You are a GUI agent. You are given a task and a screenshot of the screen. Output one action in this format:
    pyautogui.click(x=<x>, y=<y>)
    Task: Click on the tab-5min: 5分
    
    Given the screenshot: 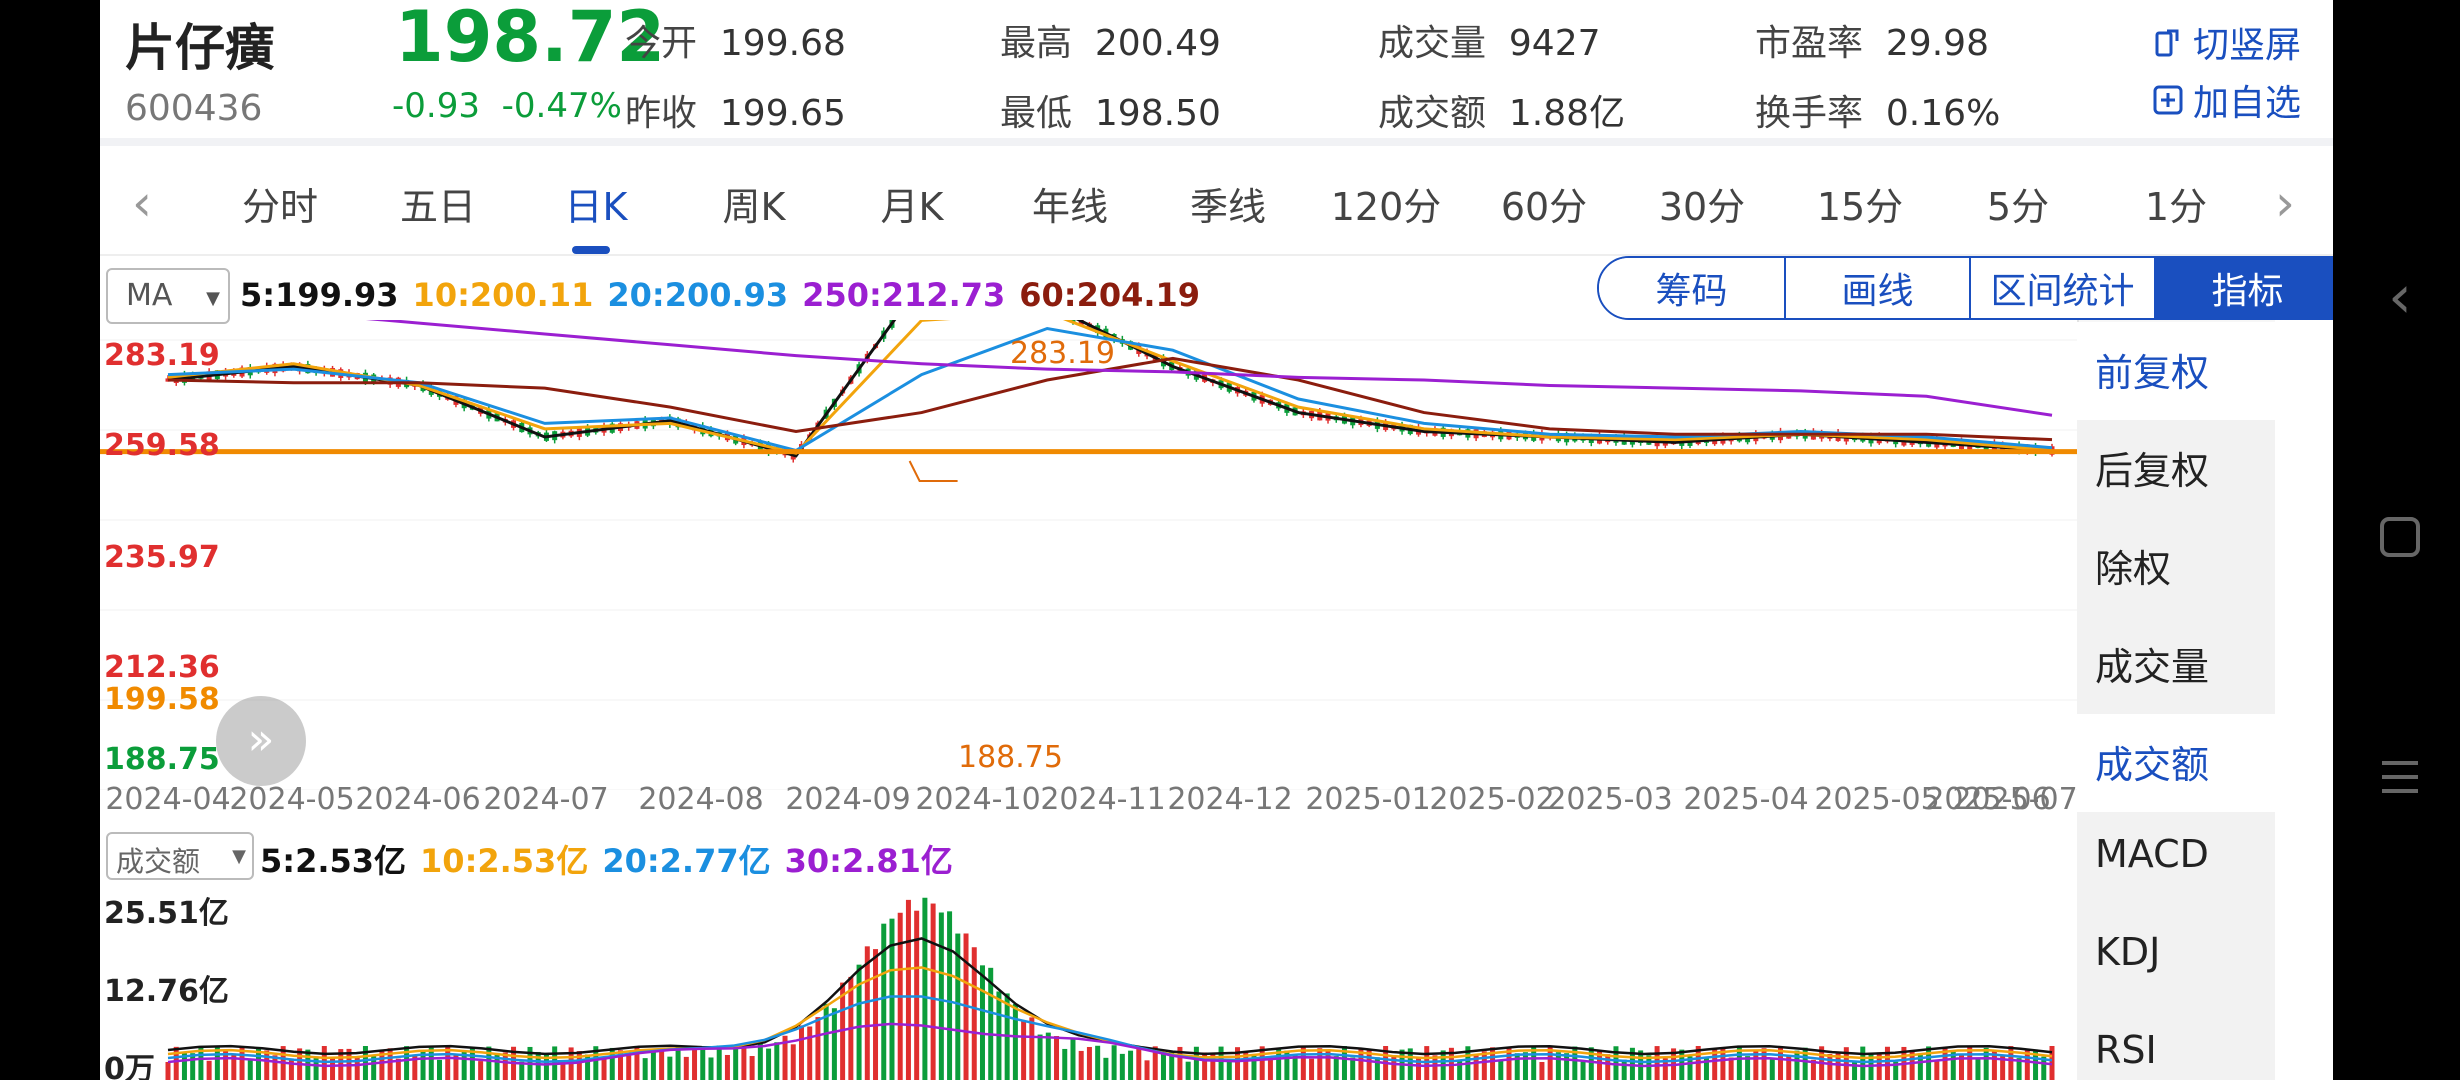 What is the action you would take?
    pyautogui.click(x=2018, y=207)
    